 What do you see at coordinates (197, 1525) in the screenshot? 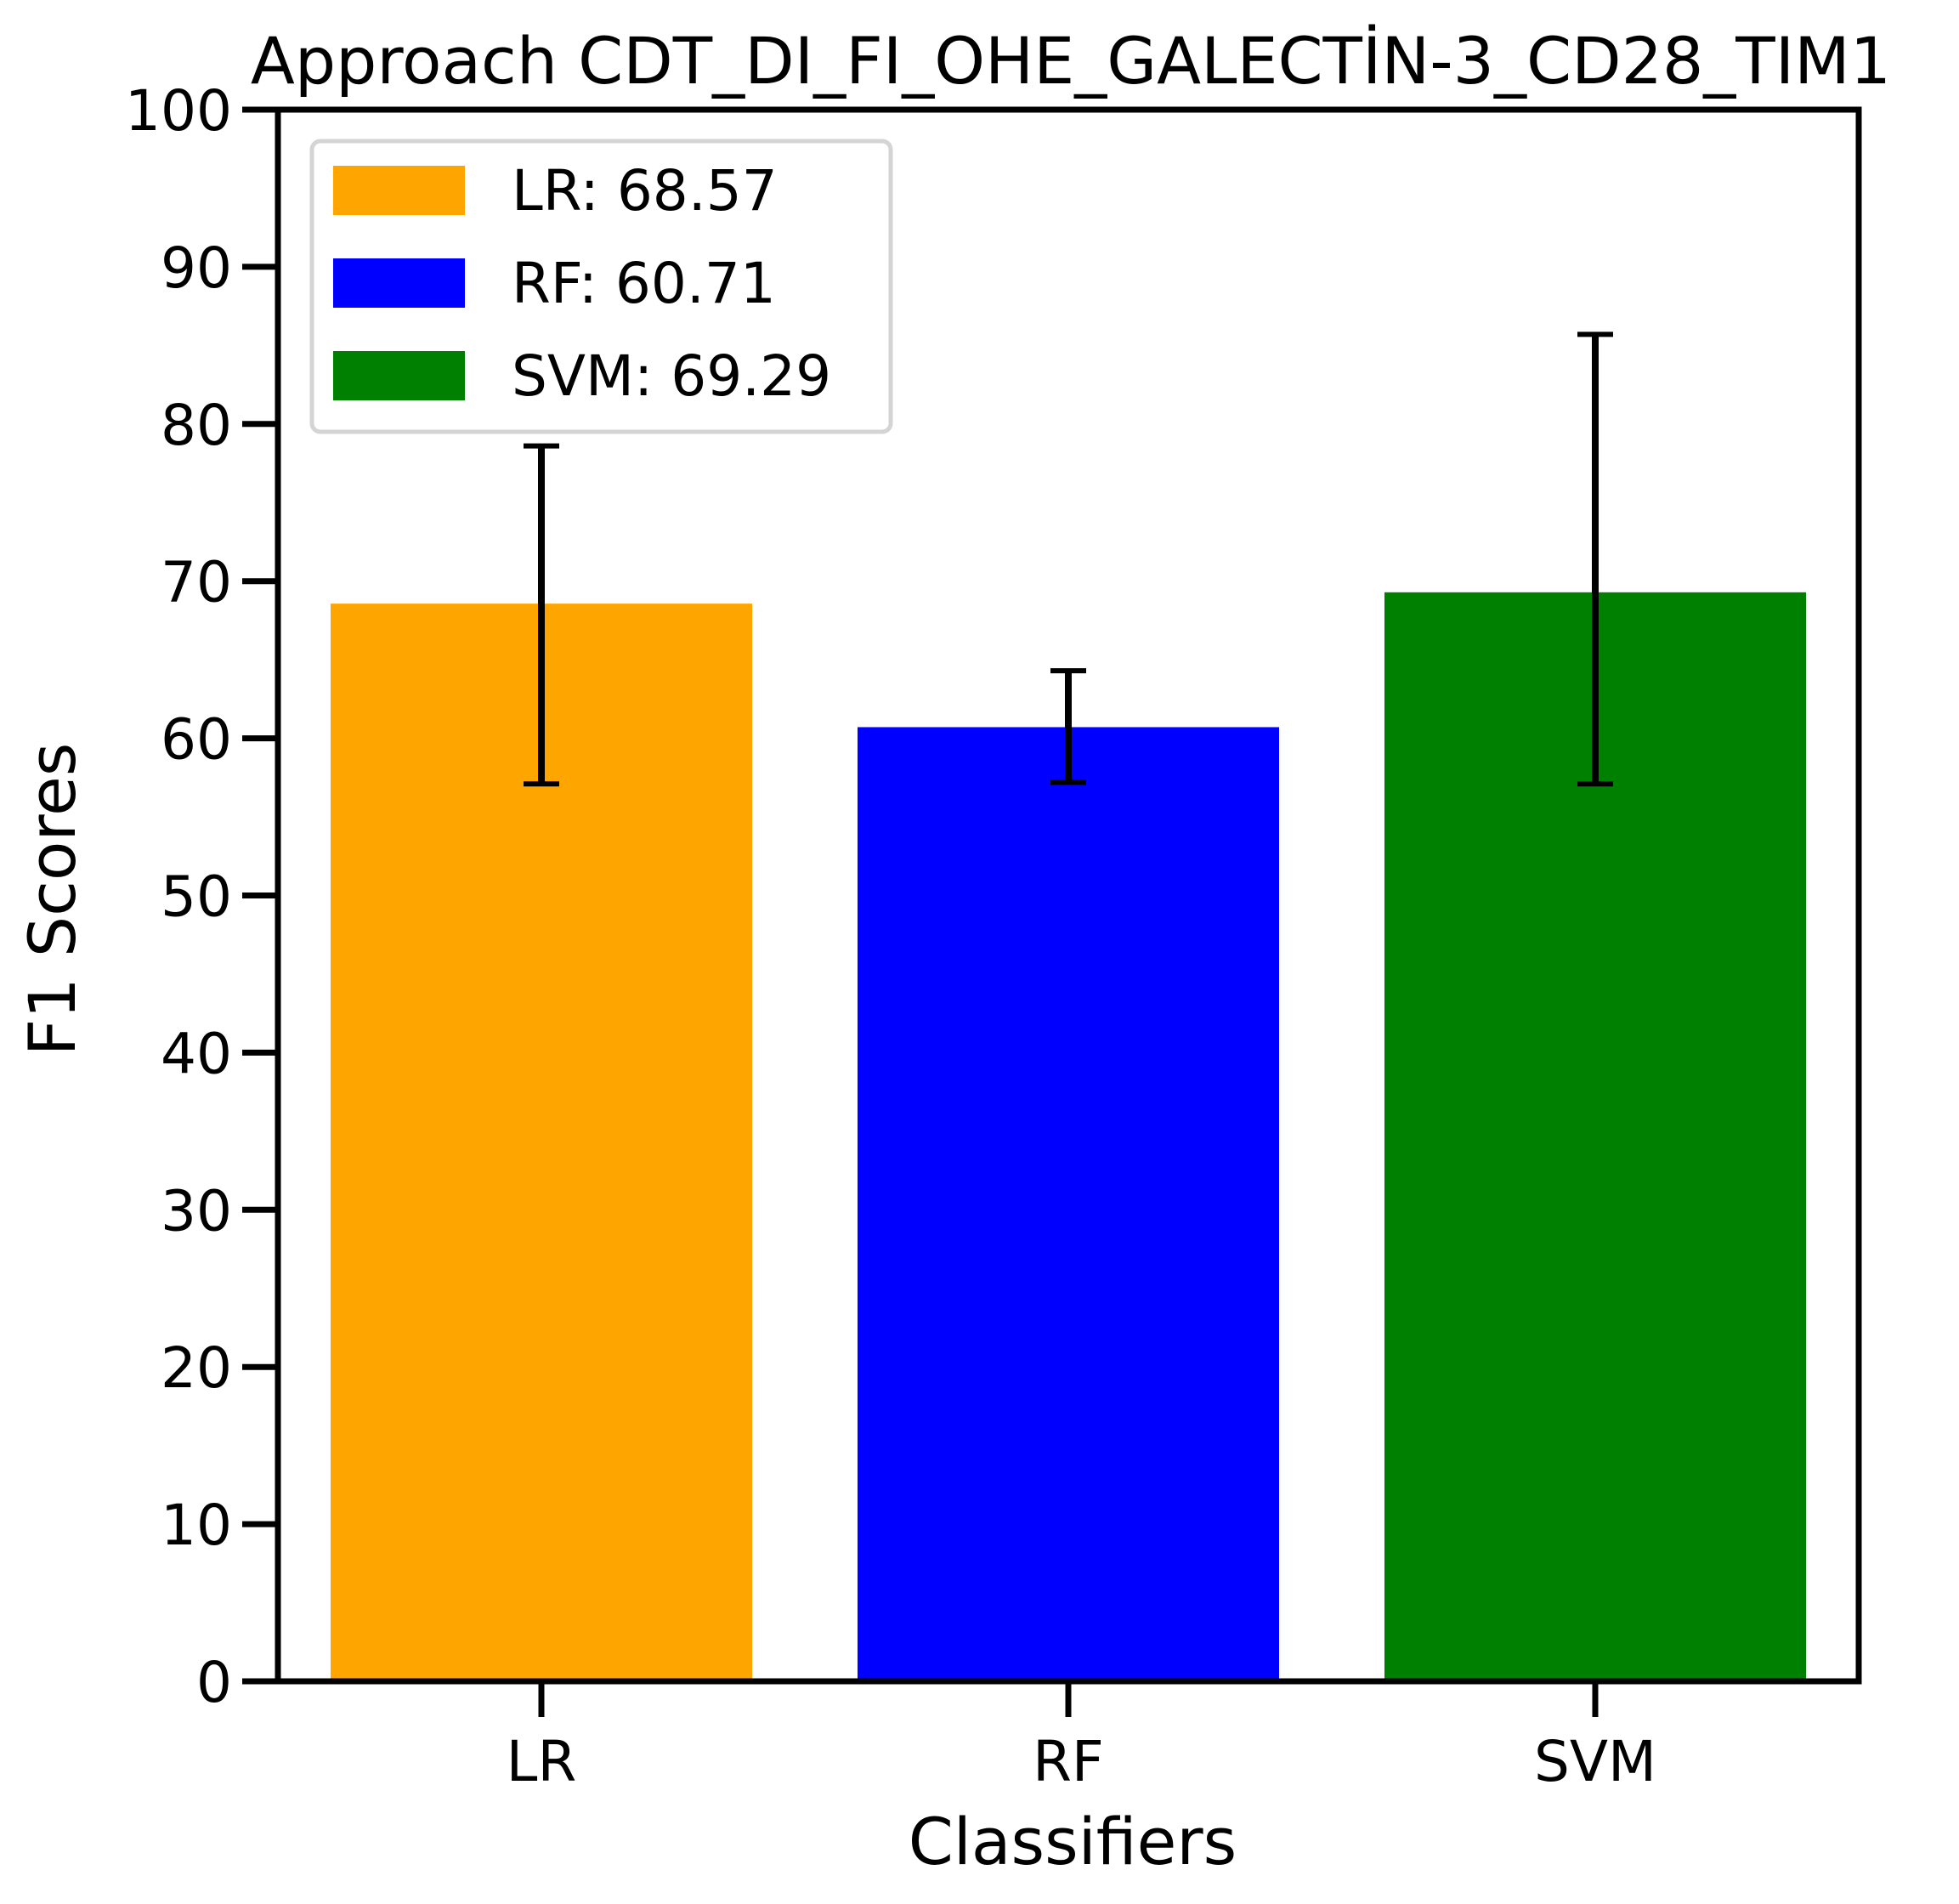
I see `y-tick-label: 10` at bounding box center [197, 1525].